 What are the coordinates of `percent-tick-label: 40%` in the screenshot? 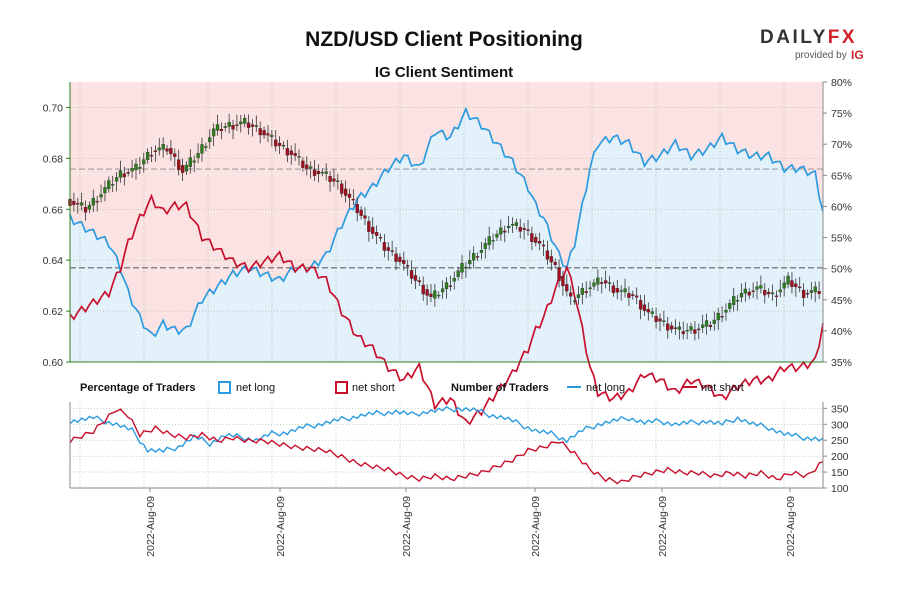 It's located at (841, 332).